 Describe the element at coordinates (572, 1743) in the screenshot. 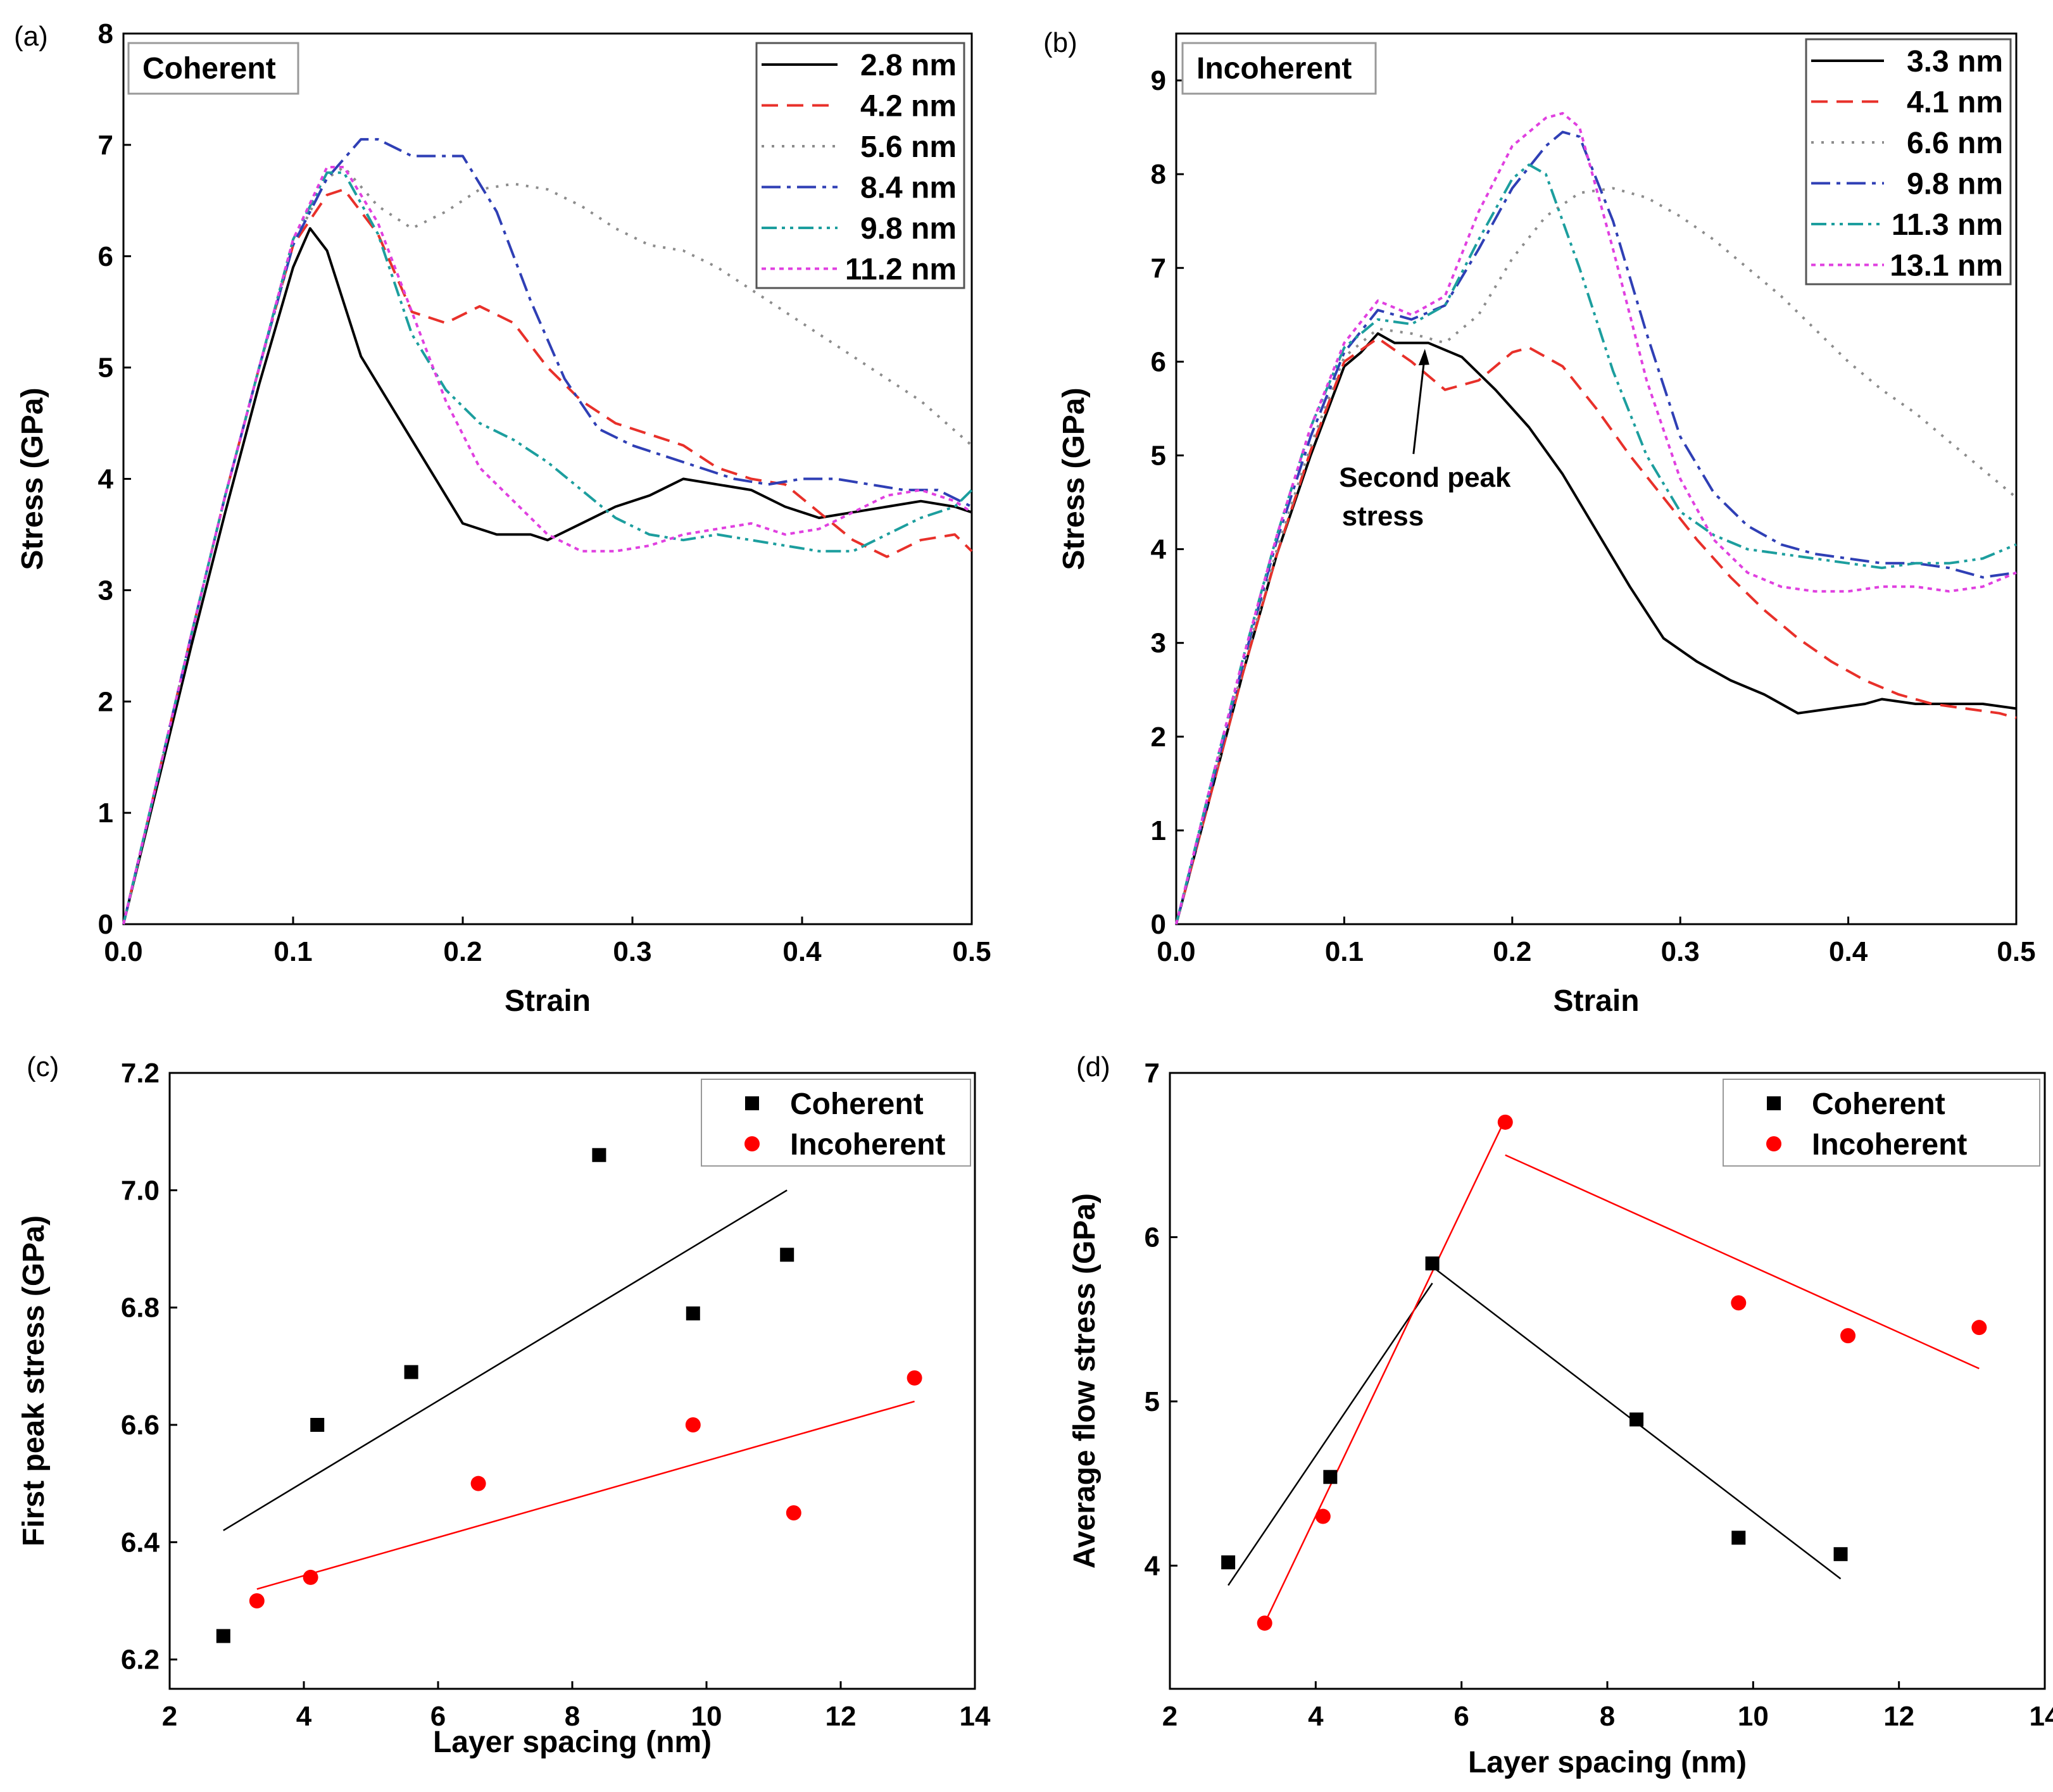

I see `x-axis-label: Layer spacing (nm)` at that location.